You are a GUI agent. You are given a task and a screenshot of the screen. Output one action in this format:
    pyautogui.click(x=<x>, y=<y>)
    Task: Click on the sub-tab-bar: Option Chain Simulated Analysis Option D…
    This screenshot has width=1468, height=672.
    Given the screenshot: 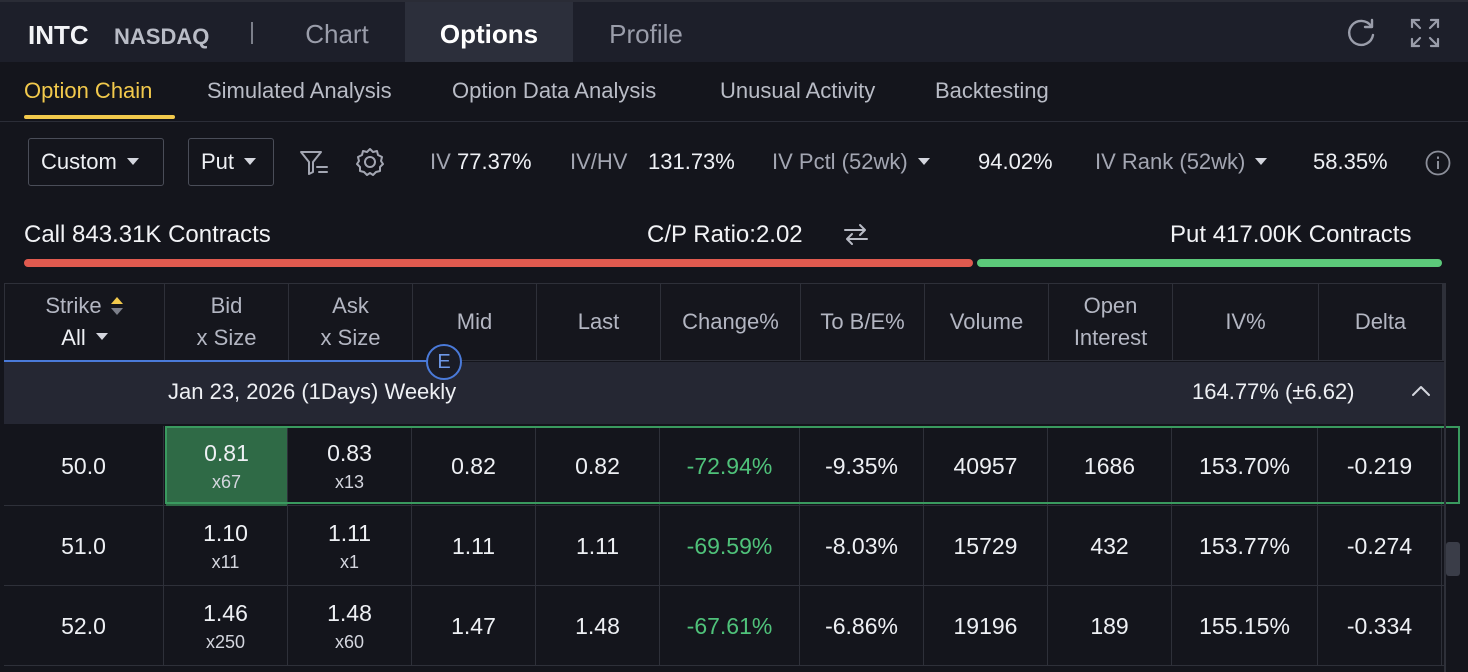 What is the action you would take?
    pyautogui.click(x=734, y=92)
    